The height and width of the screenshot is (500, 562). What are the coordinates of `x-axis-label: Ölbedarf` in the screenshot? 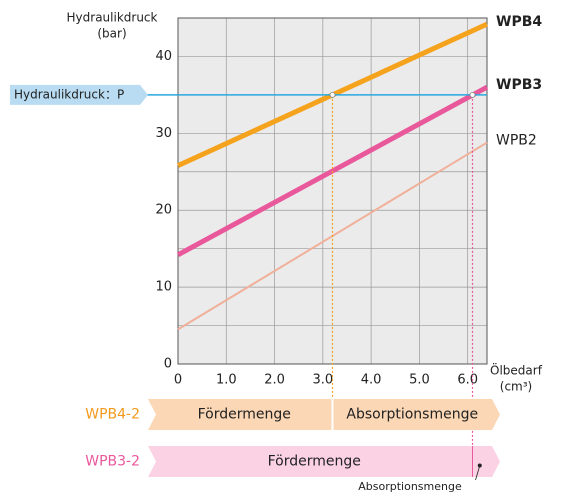 It's located at (516, 370).